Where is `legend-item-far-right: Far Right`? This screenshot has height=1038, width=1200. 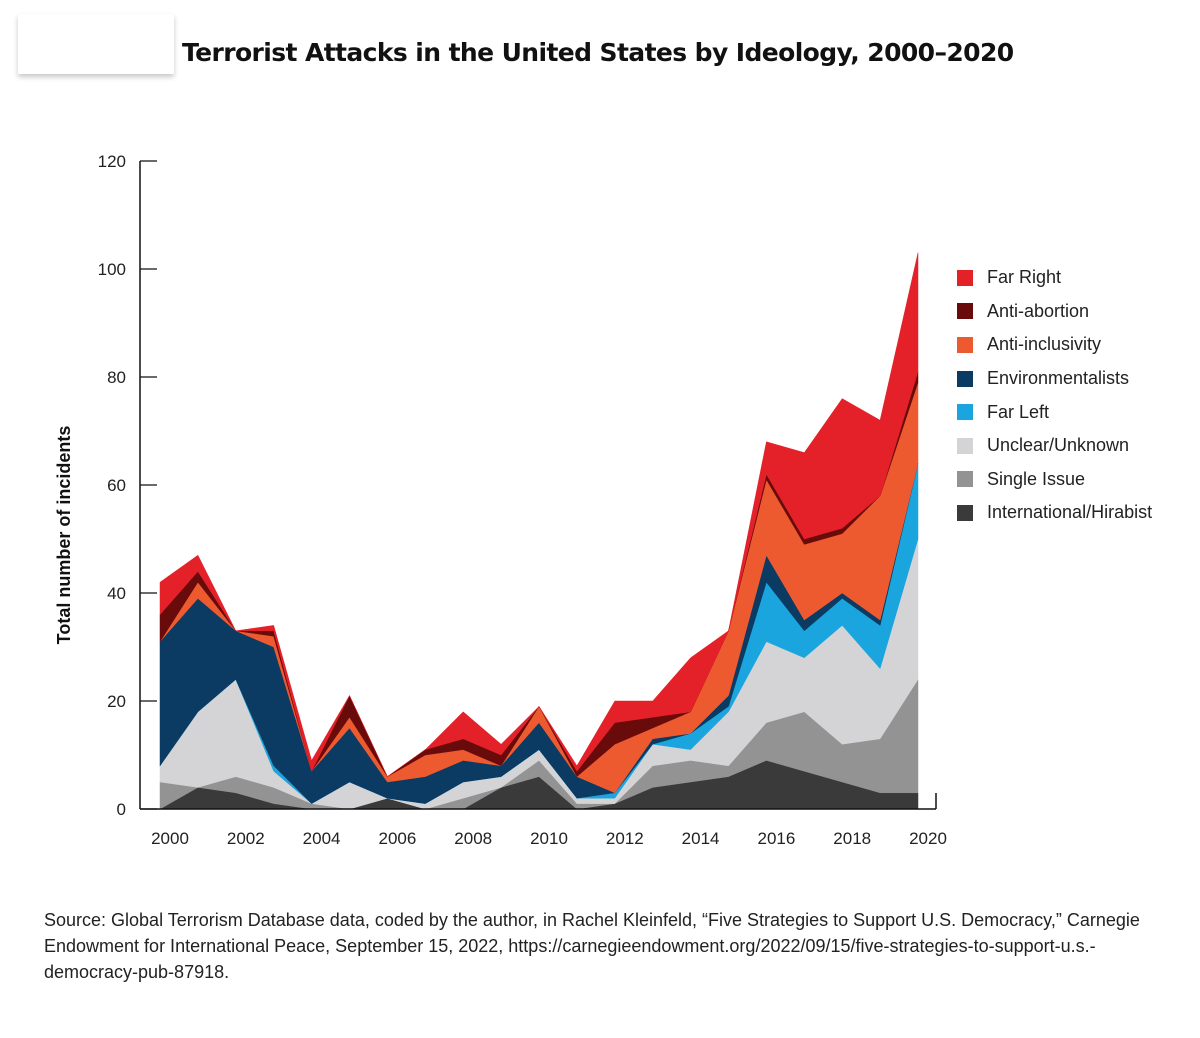 legend-item-far-right: Far Right is located at coordinates (1054, 278).